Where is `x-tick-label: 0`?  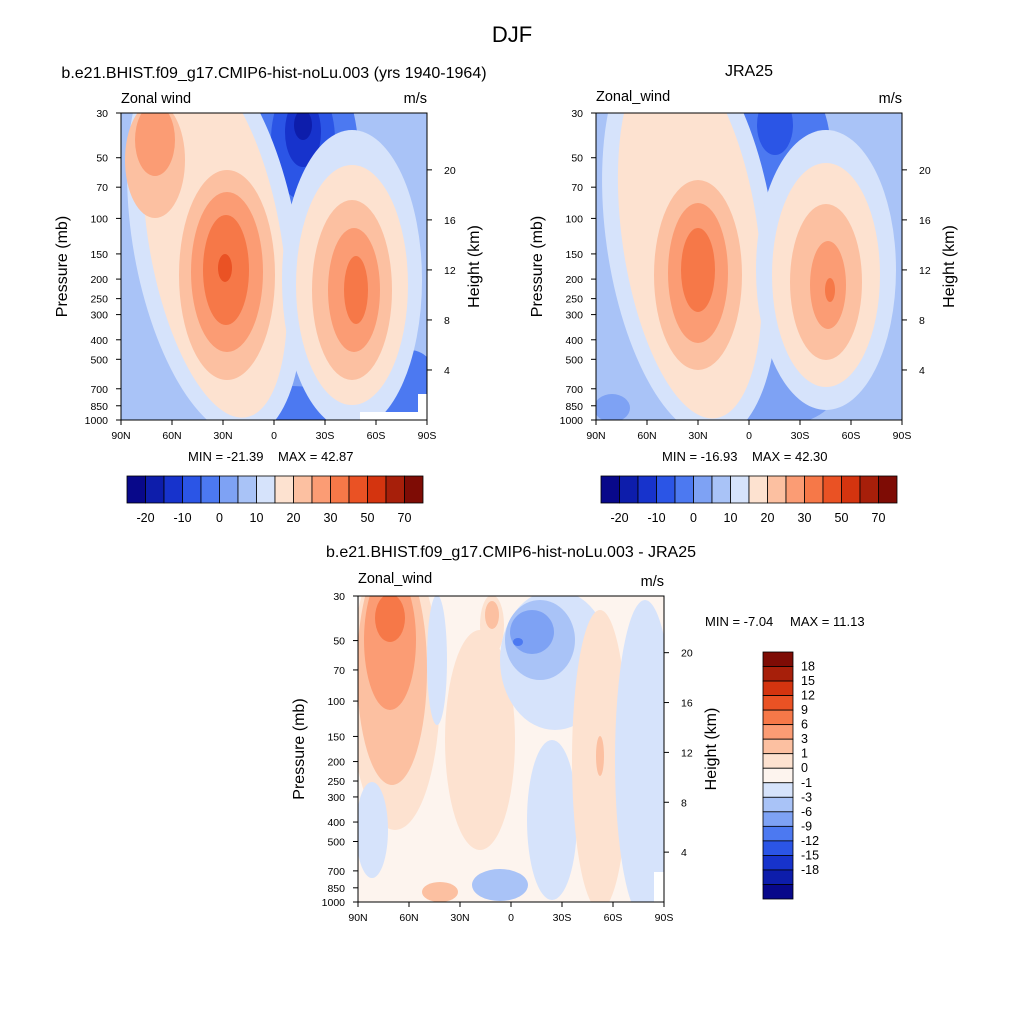 x-tick-label: 0 is located at coordinates (274, 436).